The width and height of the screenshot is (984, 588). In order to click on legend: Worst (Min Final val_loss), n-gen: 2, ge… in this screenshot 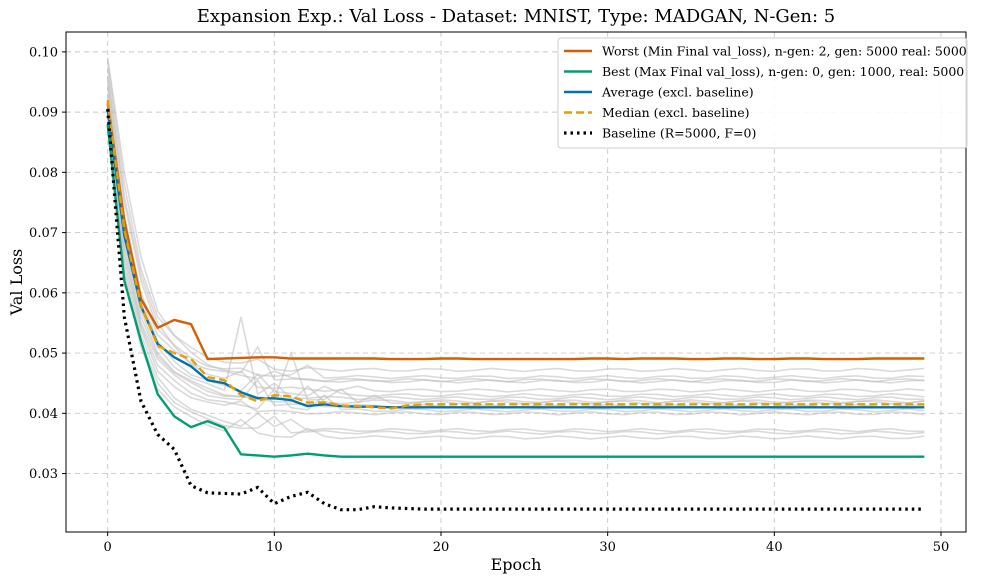, I will do `click(762, 93)`.